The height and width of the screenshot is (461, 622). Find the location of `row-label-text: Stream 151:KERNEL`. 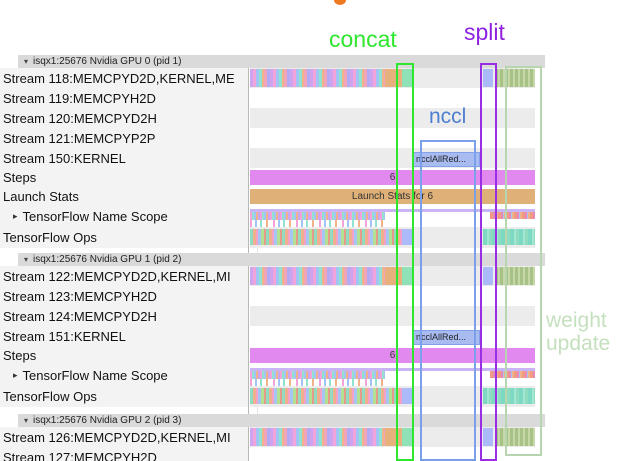

row-label-text: Stream 151:KERNEL is located at coordinates (64, 336).